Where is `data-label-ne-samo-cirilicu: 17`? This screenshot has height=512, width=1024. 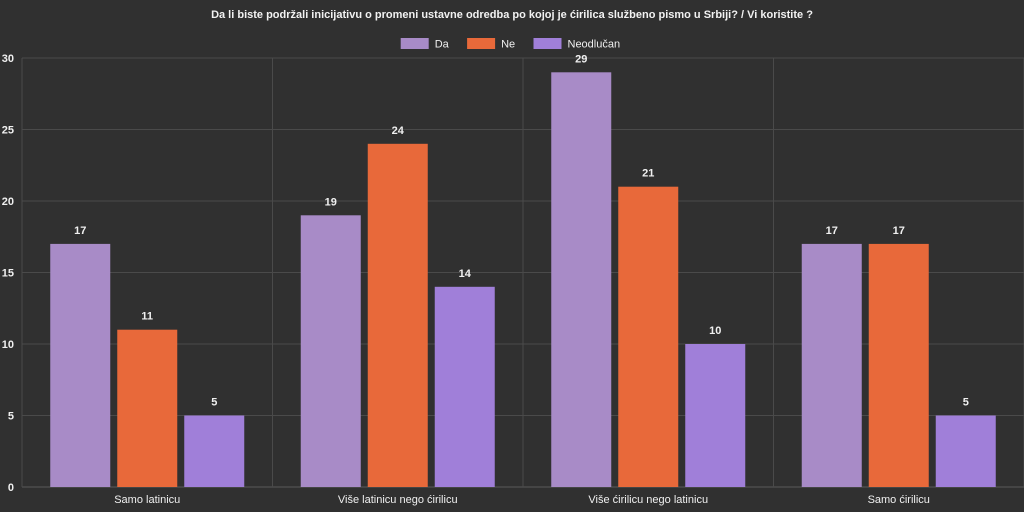
data-label-ne-samo-cirilicu: 17 is located at coordinates (899, 231).